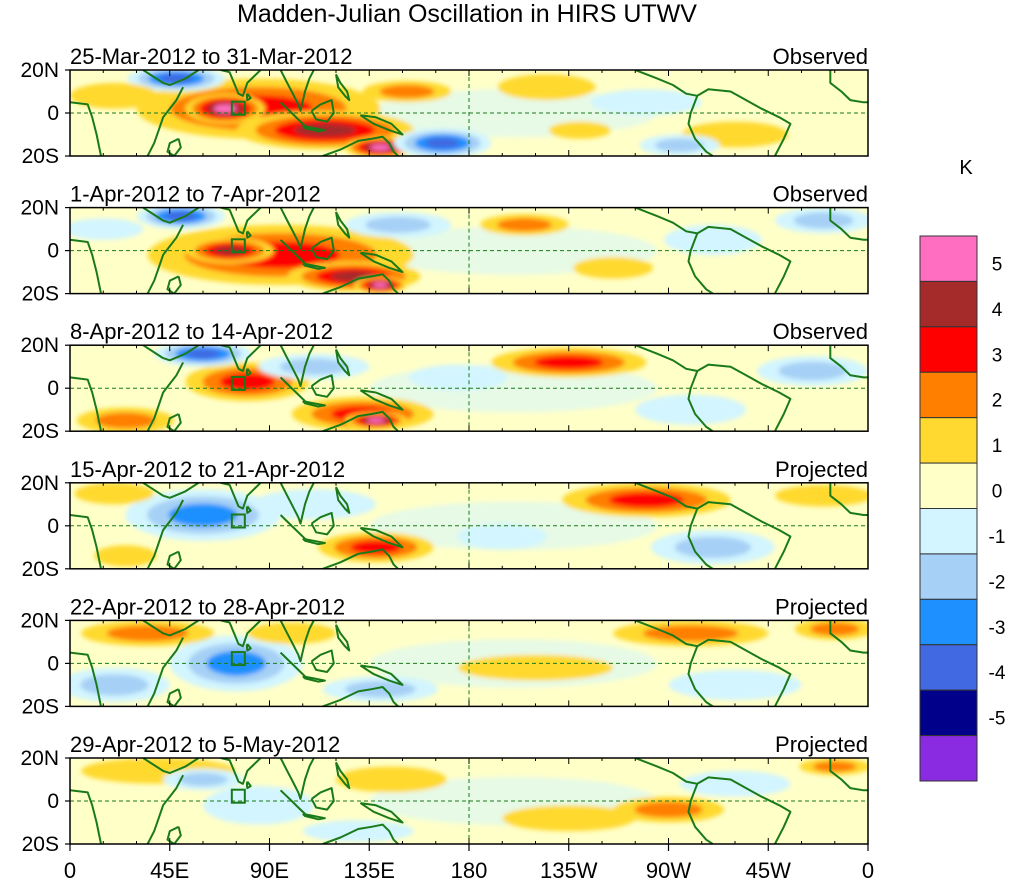 Image resolution: width=1015 pixels, height=887 pixels. I want to click on panel-date-range: 22-Apr-2012 to 28-Apr-2012, so click(207, 606).